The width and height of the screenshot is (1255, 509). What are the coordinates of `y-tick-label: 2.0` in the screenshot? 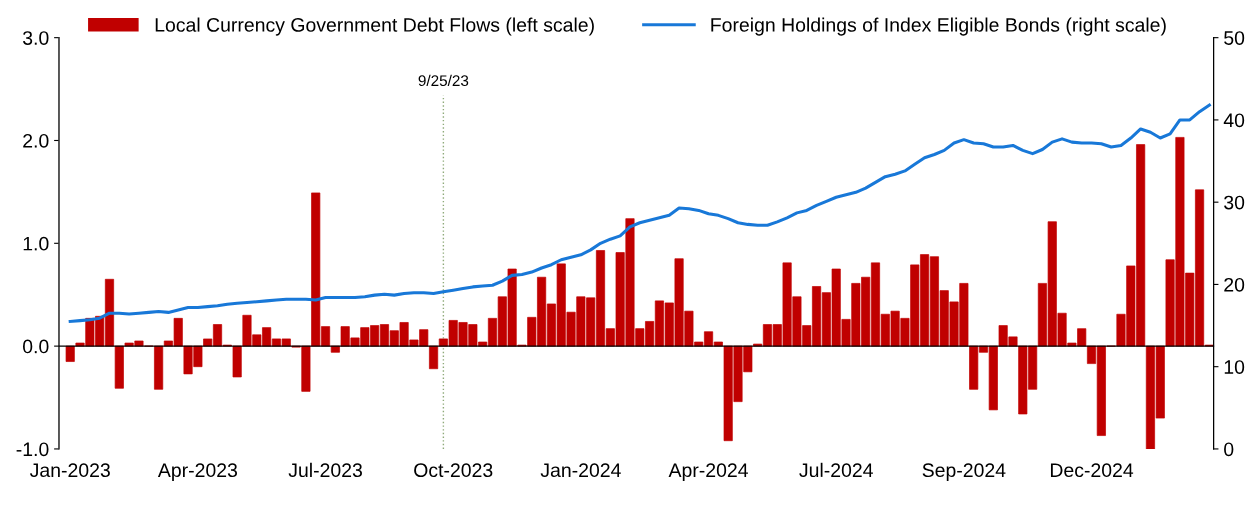 It's located at (36, 140).